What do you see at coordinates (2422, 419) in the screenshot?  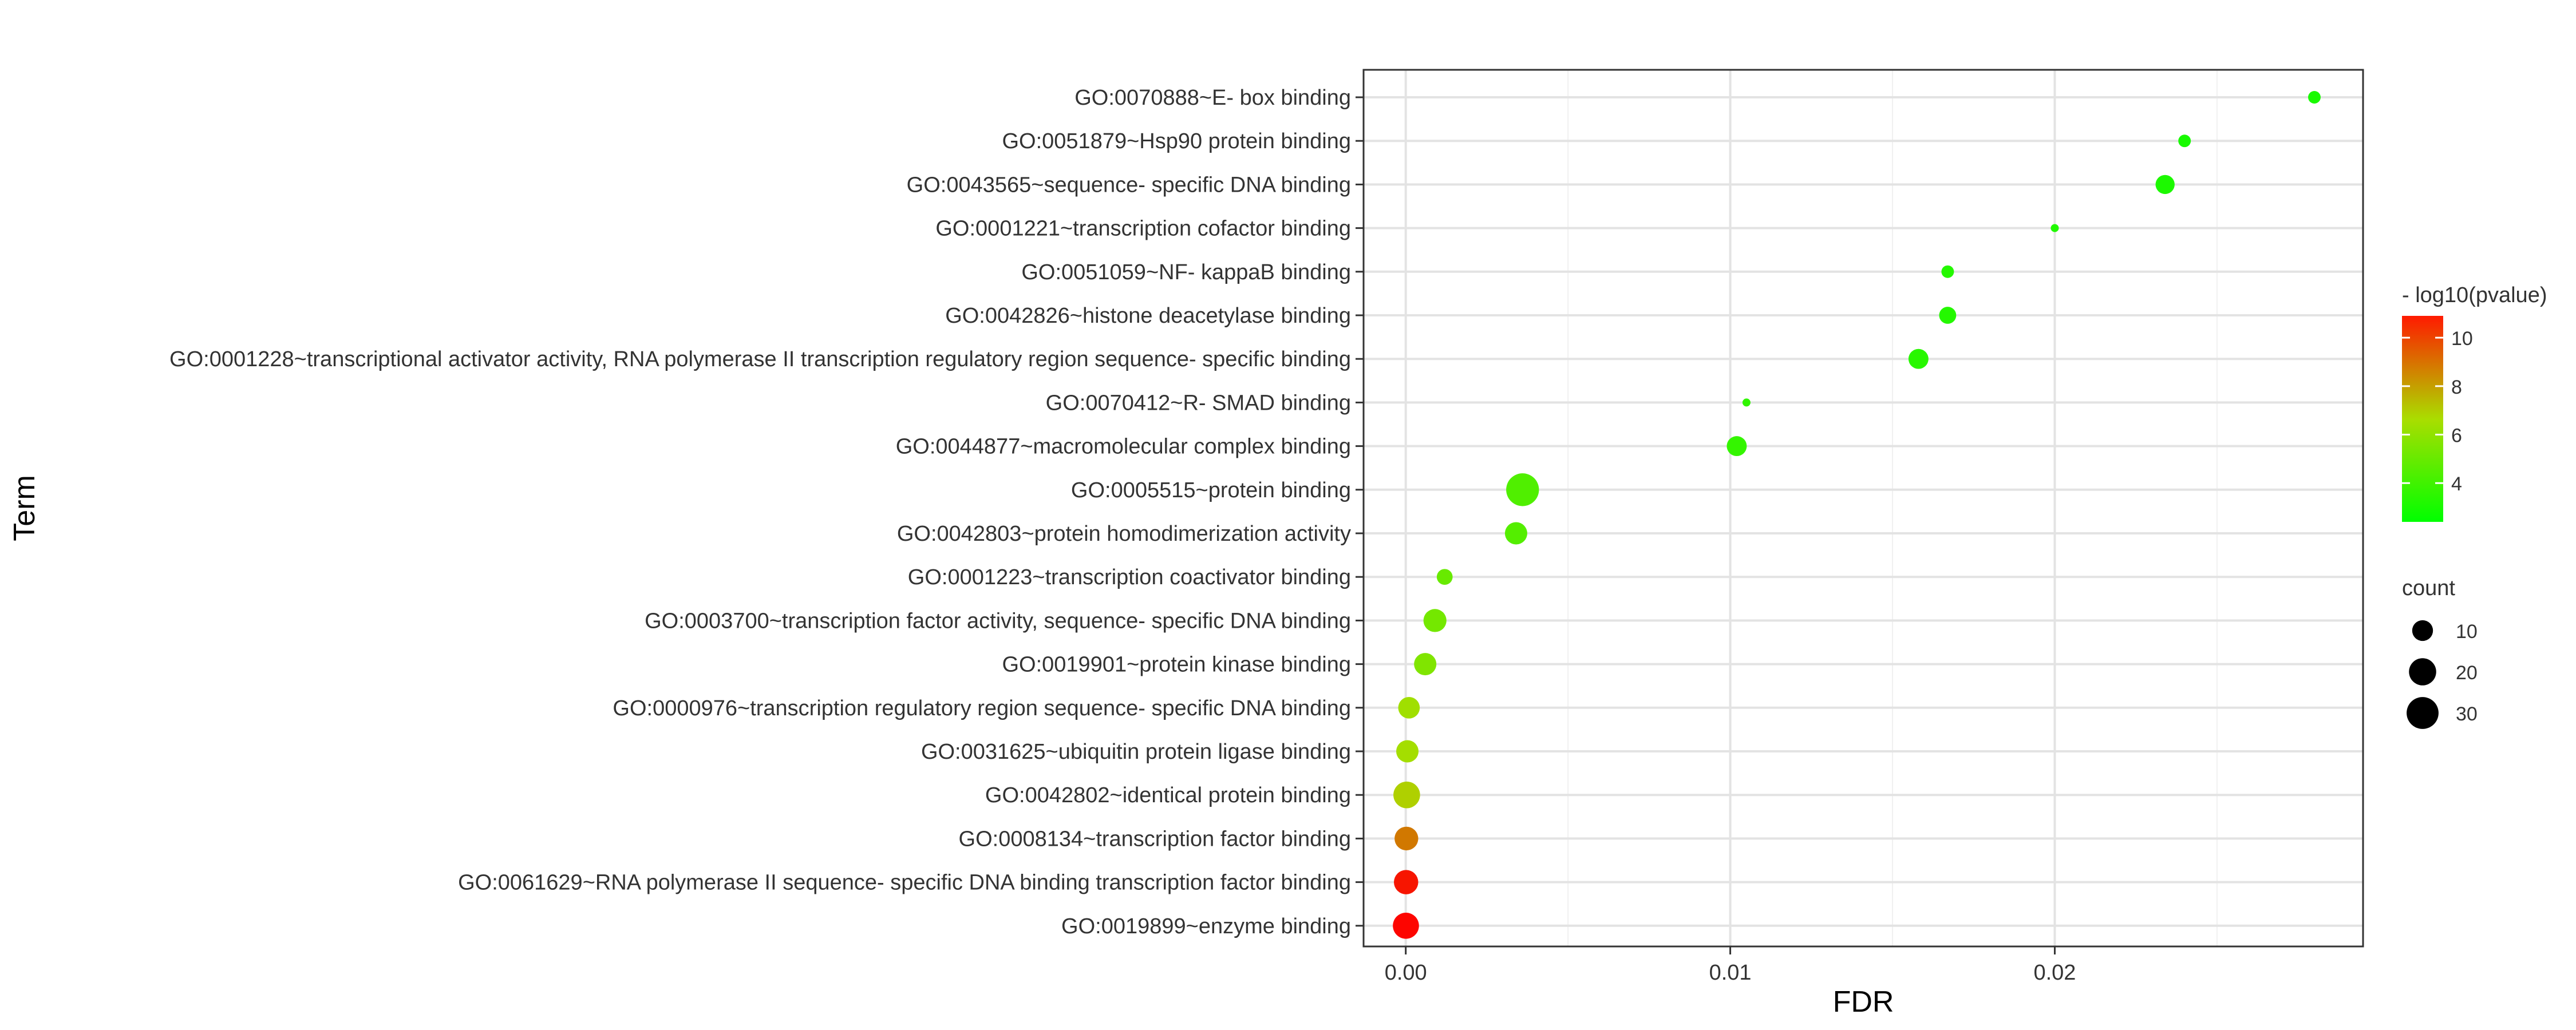 I see `colorbar` at bounding box center [2422, 419].